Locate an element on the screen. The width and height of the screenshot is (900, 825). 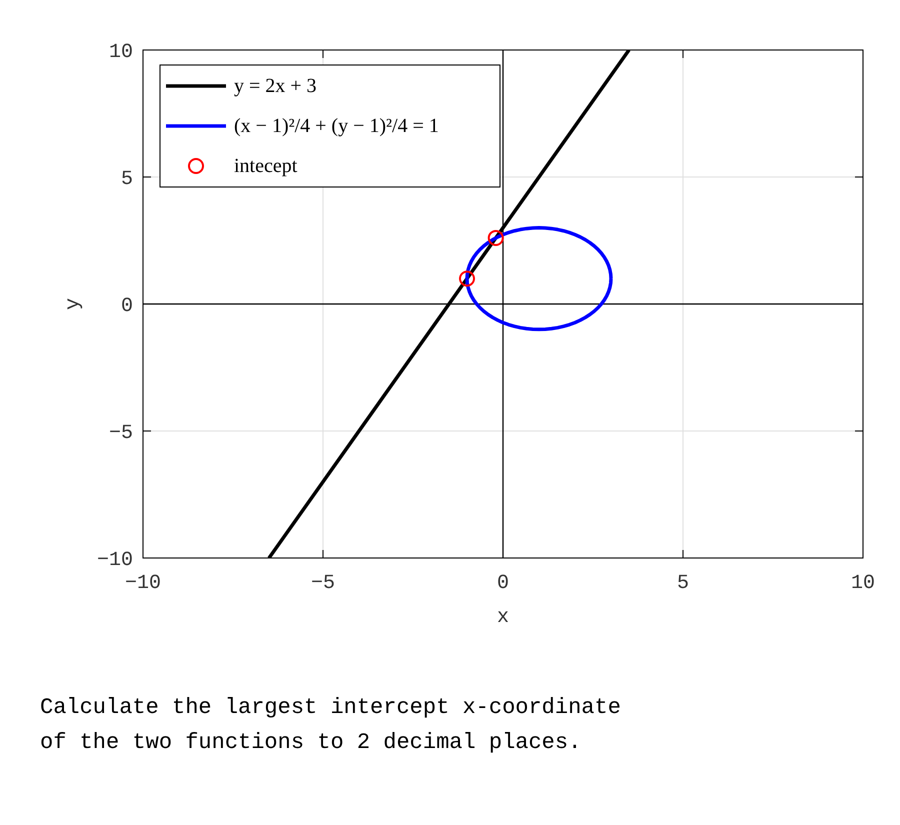
x-axis-title: x is located at coordinates (503, 617).